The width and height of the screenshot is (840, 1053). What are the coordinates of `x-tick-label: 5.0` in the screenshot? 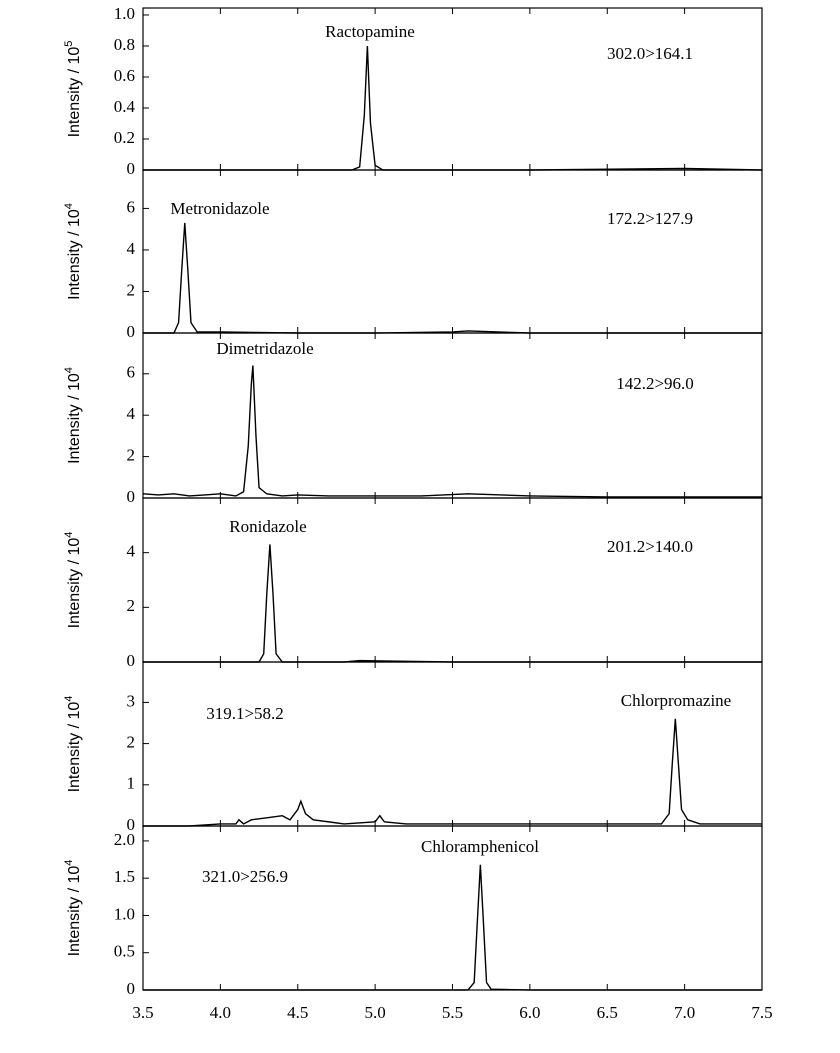 It's located at (375, 1012).